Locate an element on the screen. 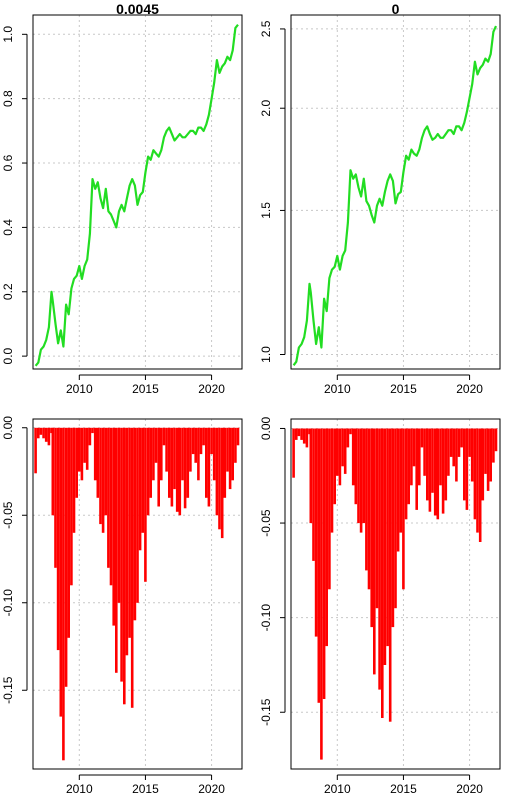  equity-a-y-tick-label-0.2: 0.2 is located at coordinates (8, 291).